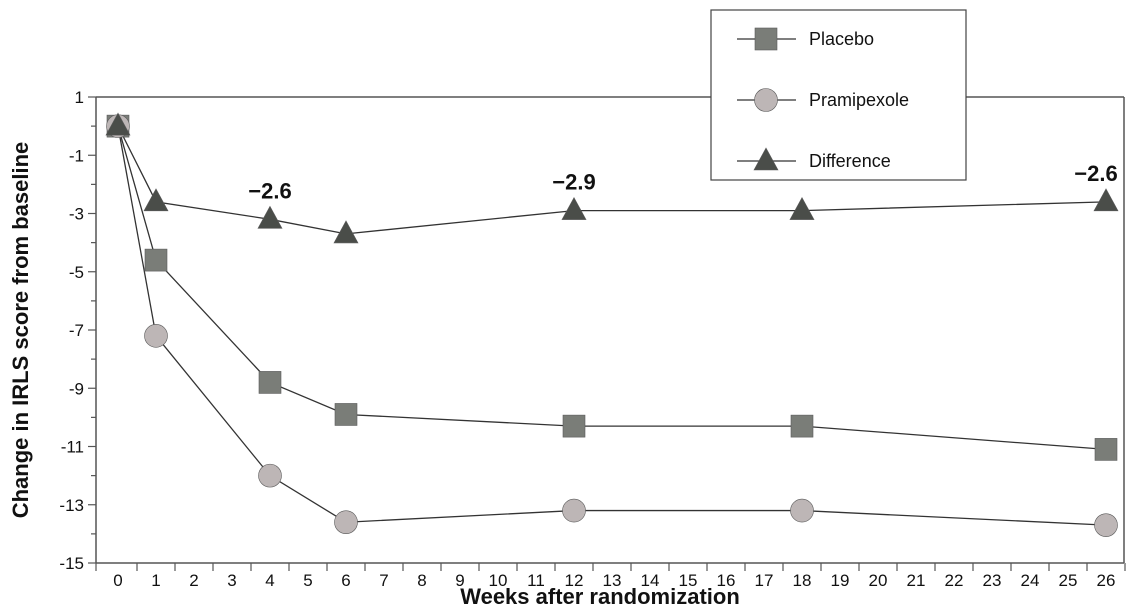 The image size is (1128, 612). I want to click on x-tick-label: 8, so click(421, 580).